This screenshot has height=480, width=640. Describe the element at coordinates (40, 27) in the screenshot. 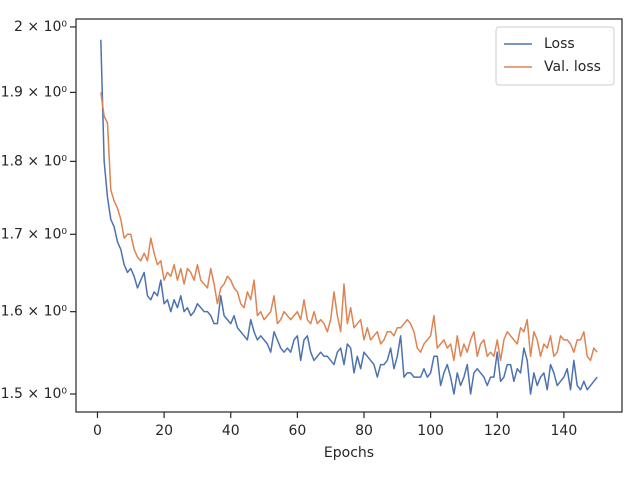

I see `y-tick-label: 2 × 10⁰` at that location.